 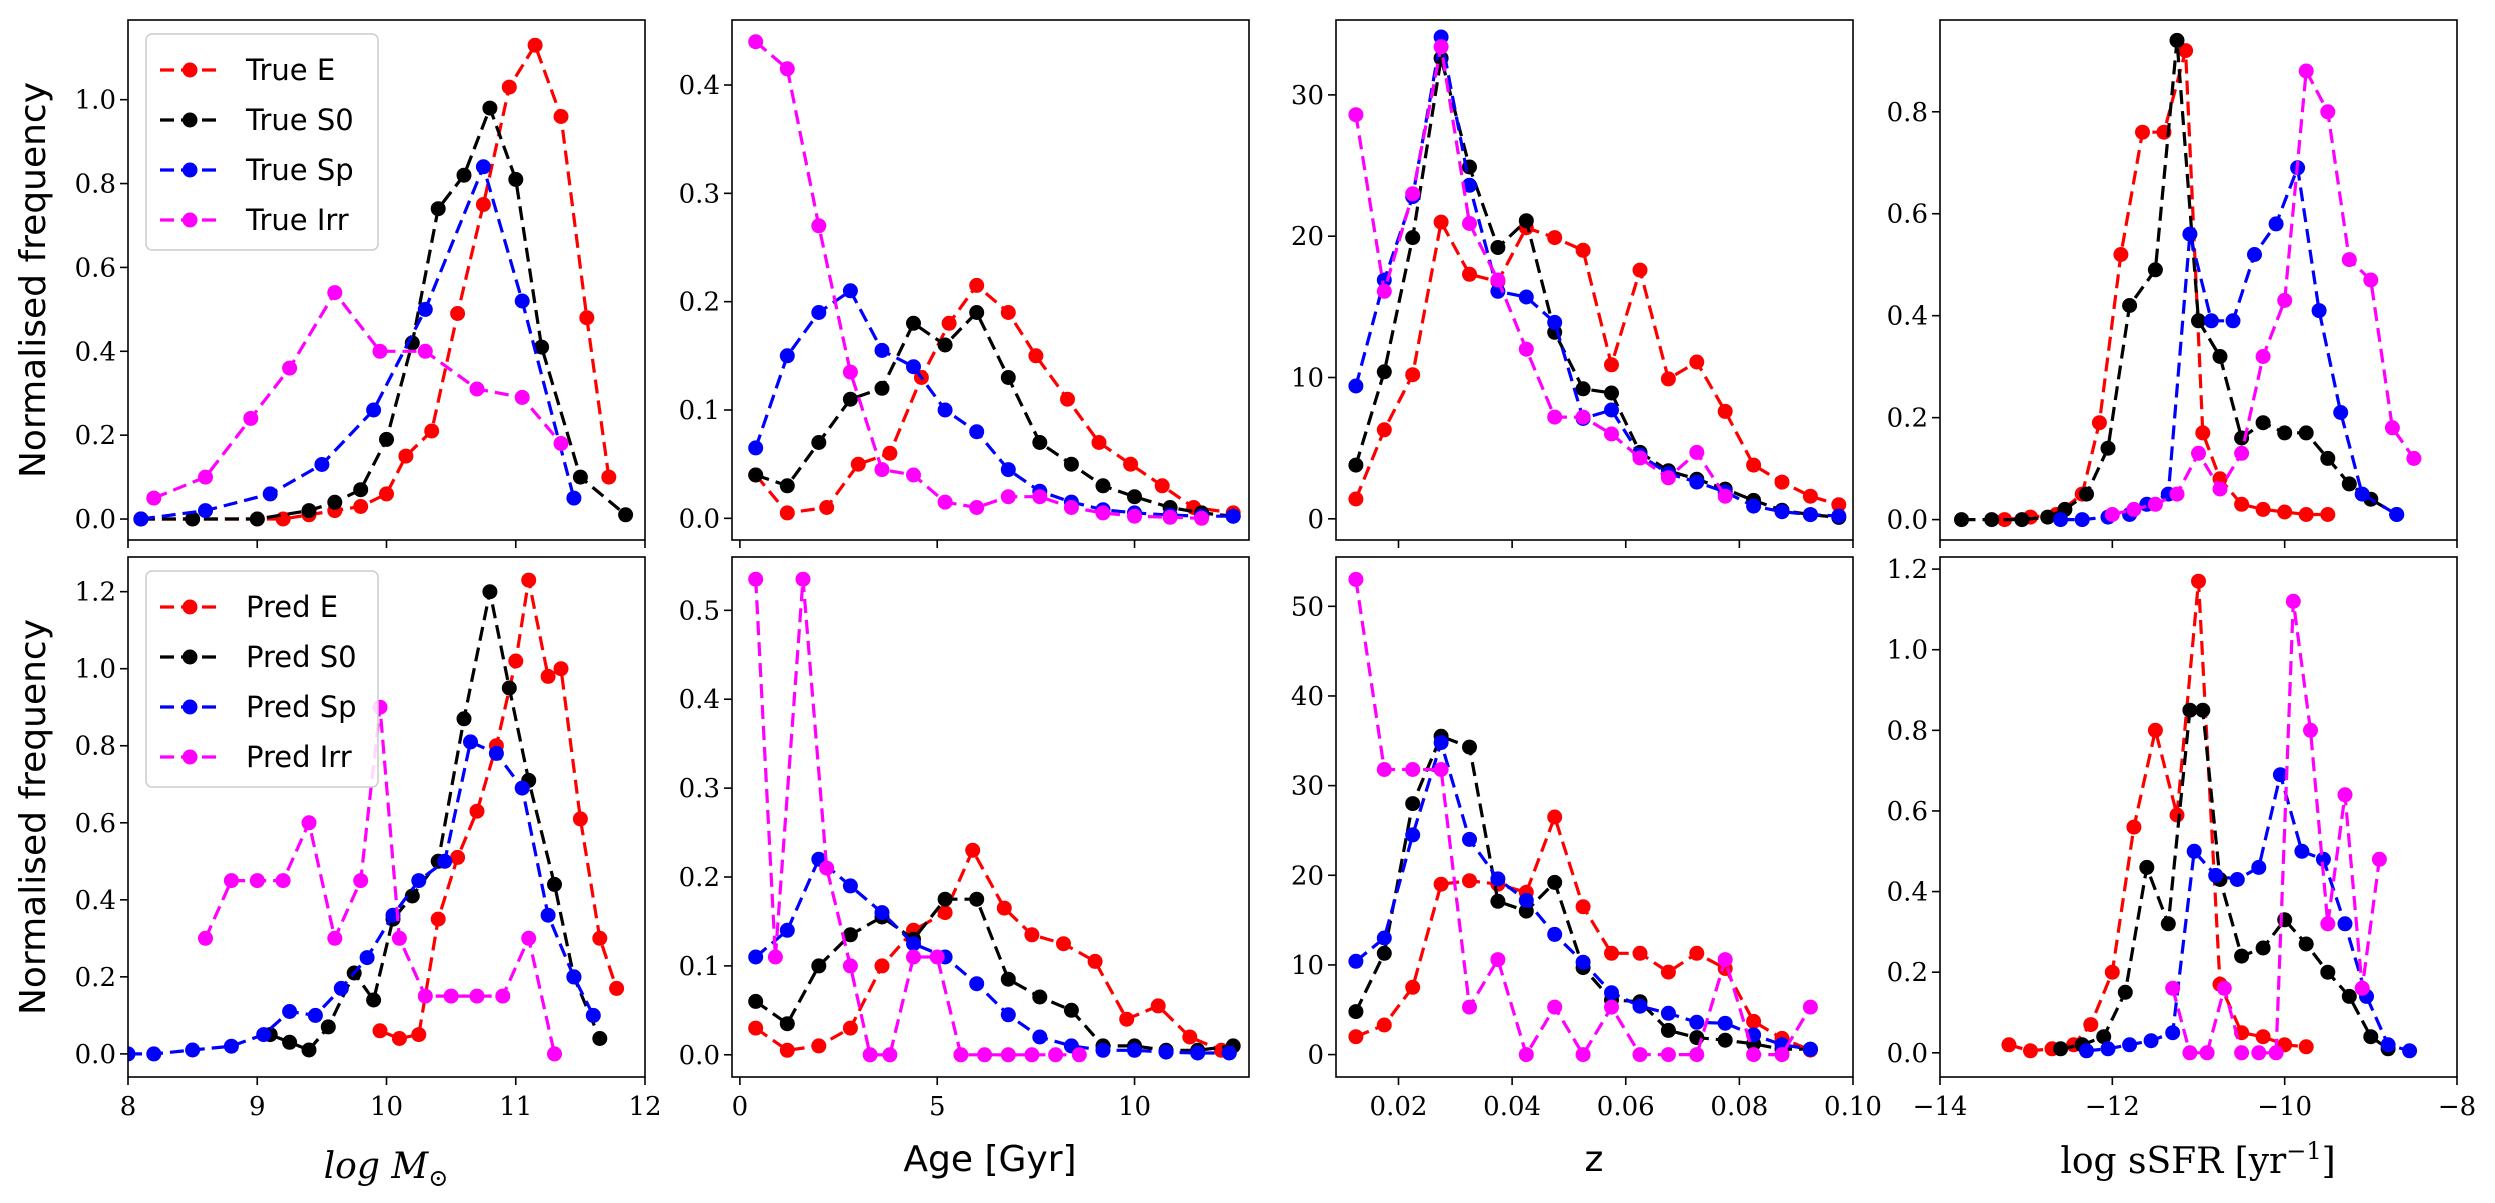 I want to click on y-tick-label: 30, so click(x=1307, y=787).